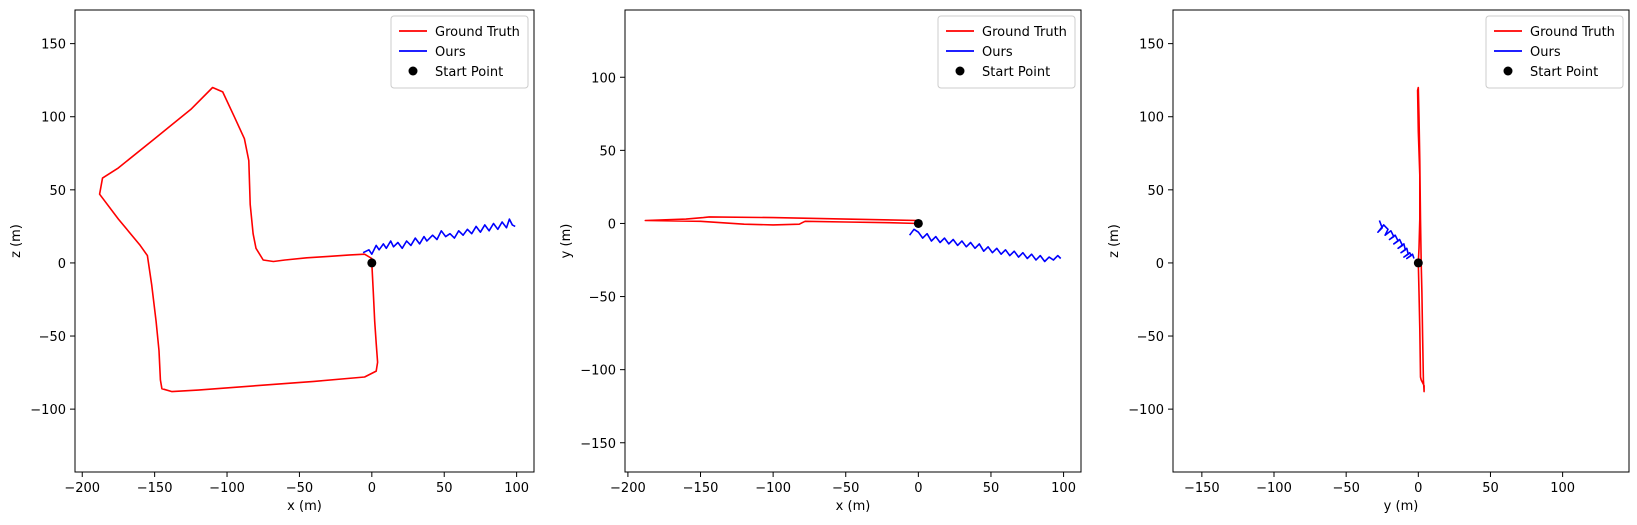 The width and height of the screenshot is (1637, 525). Describe the element at coordinates (566, 241) in the screenshot. I see `y-axis-label: y (m)` at that location.